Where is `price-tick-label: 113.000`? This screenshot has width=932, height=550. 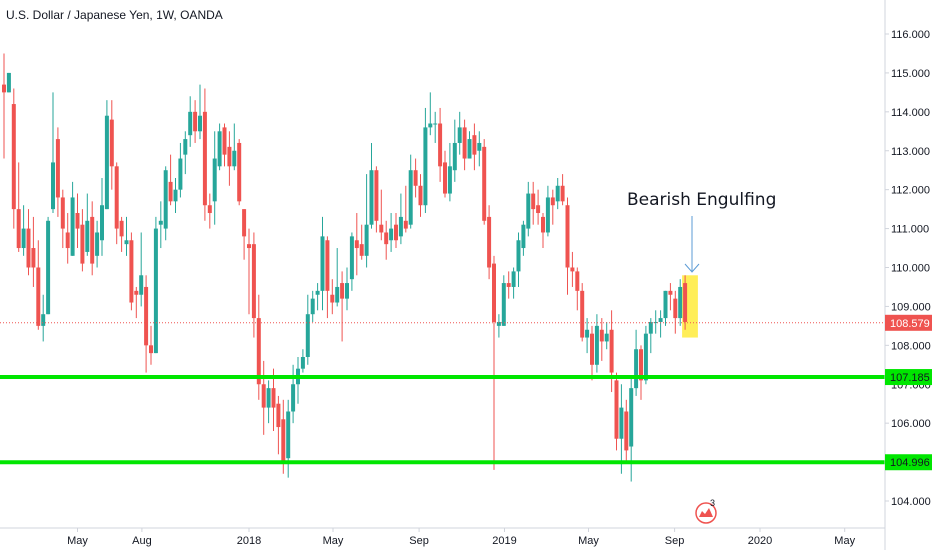 price-tick-label: 113.000 is located at coordinates (910, 152).